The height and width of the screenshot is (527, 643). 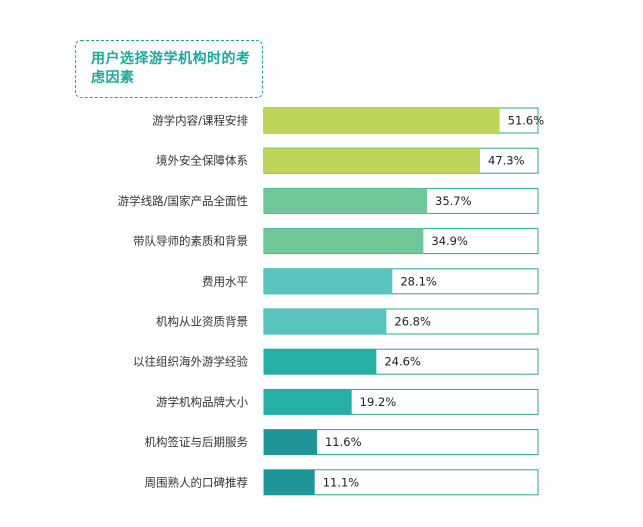 I want to click on category-label: 机构签证与后期服务, so click(x=197, y=442).